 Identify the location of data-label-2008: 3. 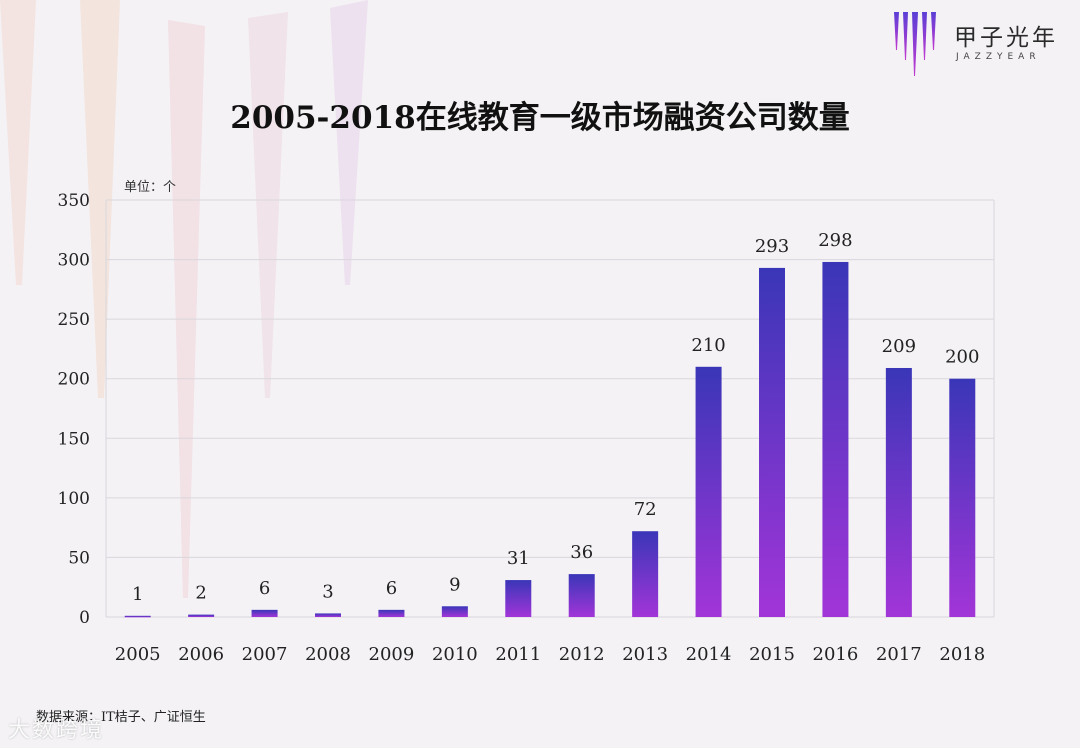
(327, 591).